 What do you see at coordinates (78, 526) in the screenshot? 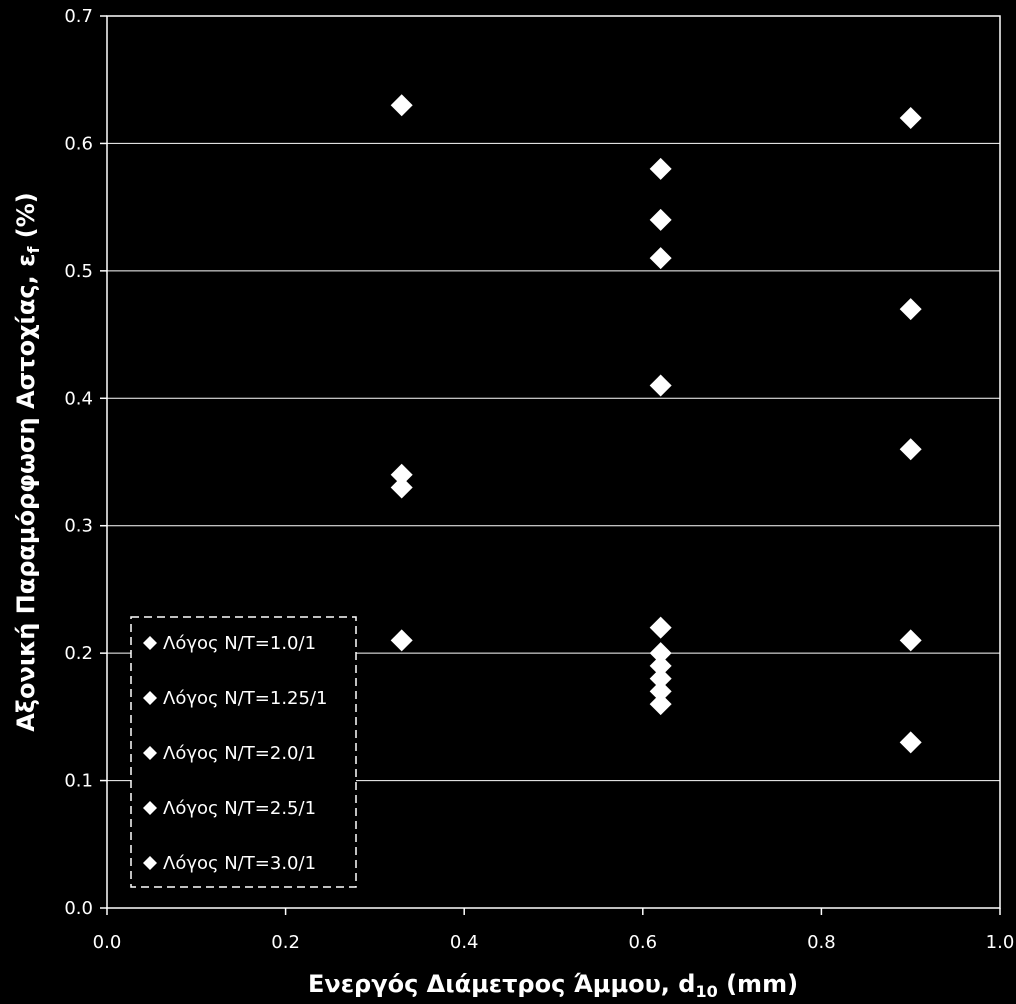
I see `y-tick-label: 0.3` at bounding box center [78, 526].